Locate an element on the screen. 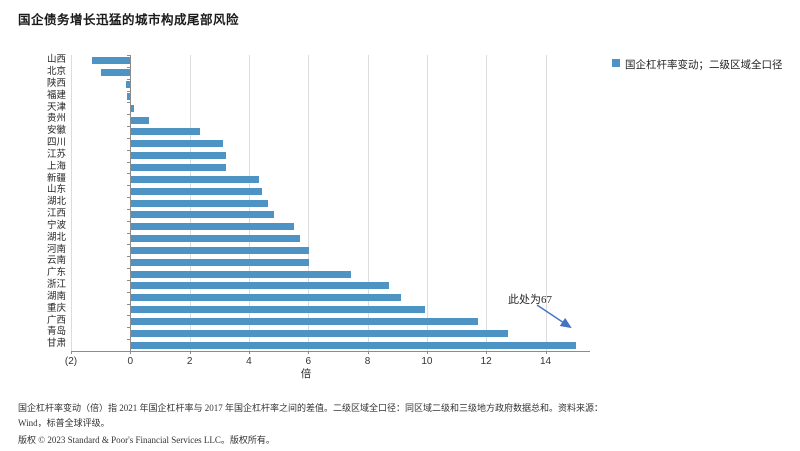 Image resolution: width=800 pixels, height=451 pixels. x-axis-tick-label: 8 is located at coordinates (367, 361).